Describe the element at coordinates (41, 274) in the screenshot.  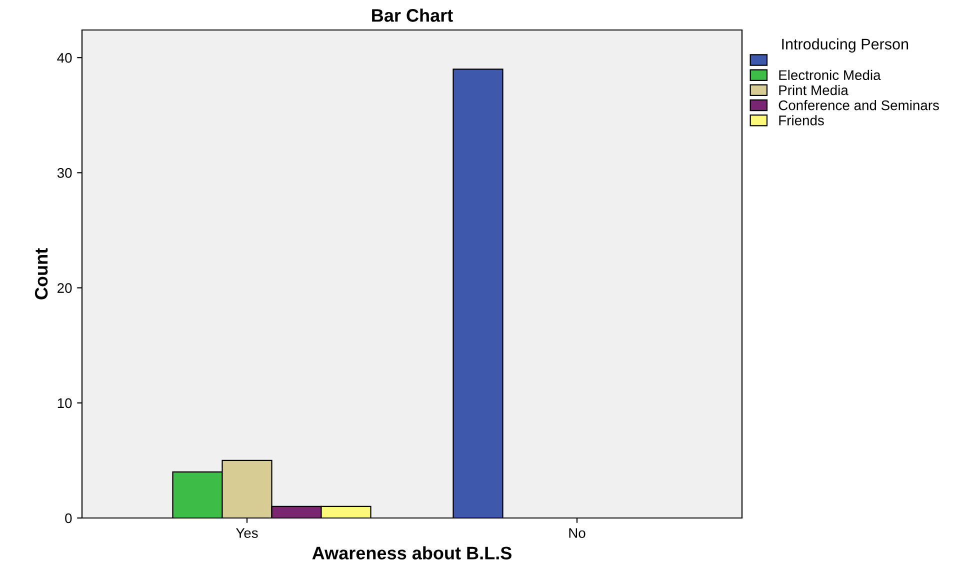
I see `y-axis-title: Count` at that location.